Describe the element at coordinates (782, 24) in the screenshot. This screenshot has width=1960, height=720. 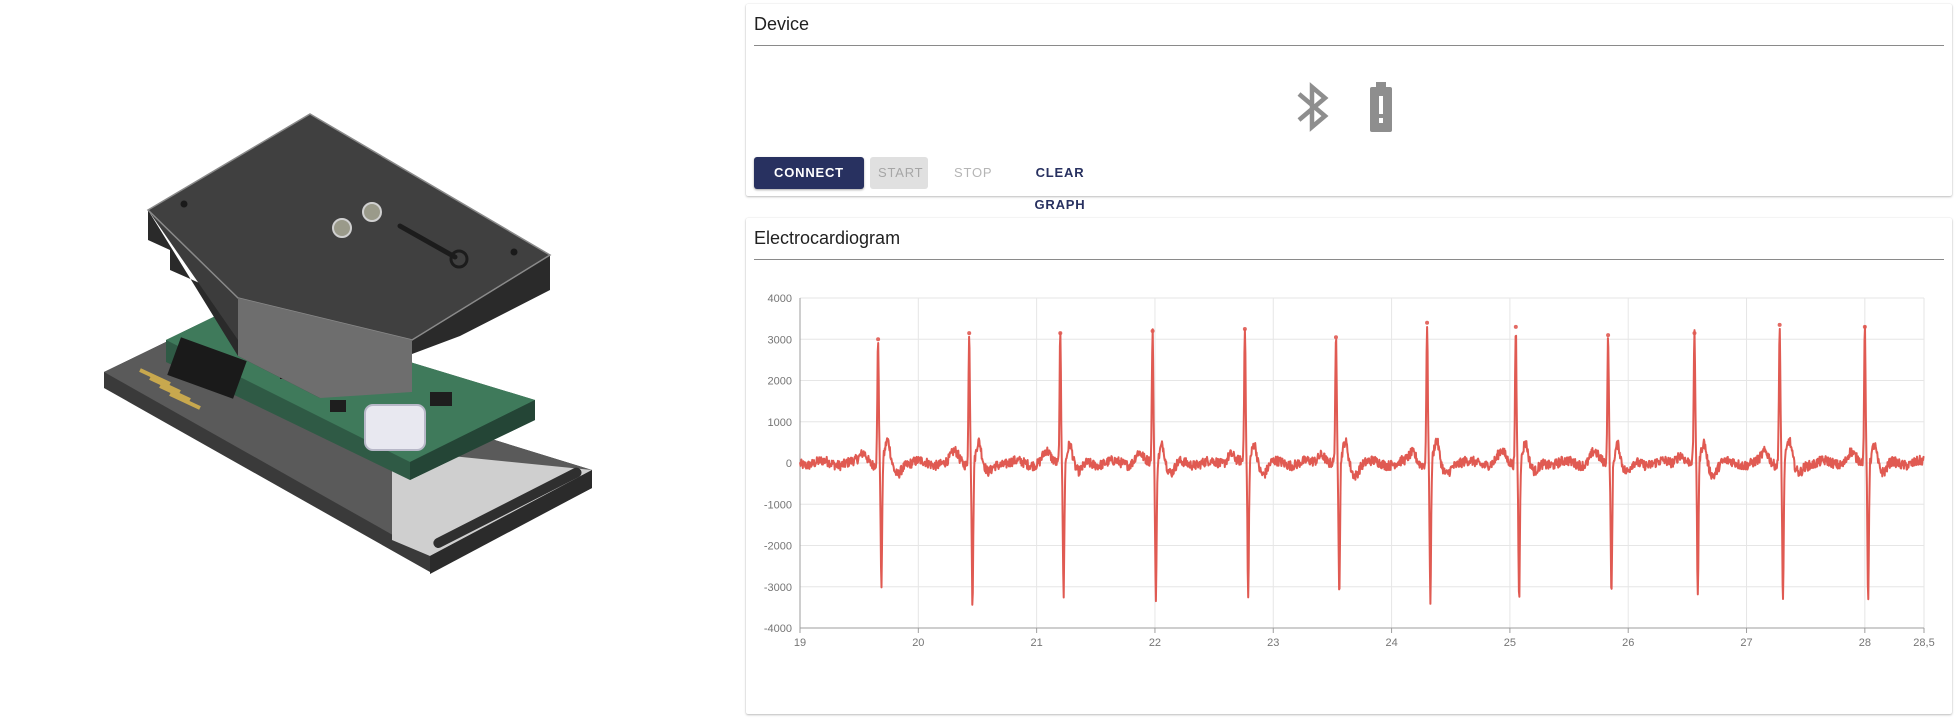
I see `device-card-title: Device` at that location.